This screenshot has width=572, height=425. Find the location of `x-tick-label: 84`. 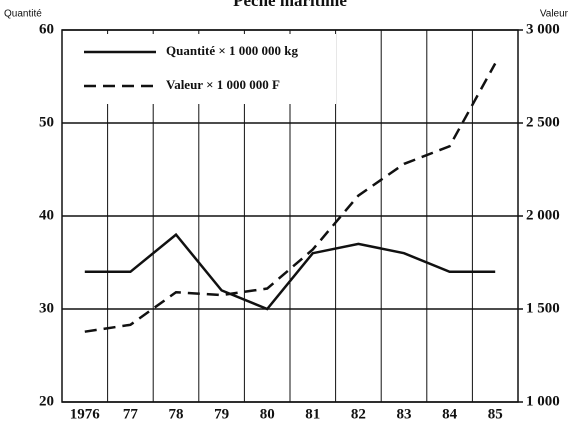

x-tick-label: 84 is located at coordinates (450, 414).